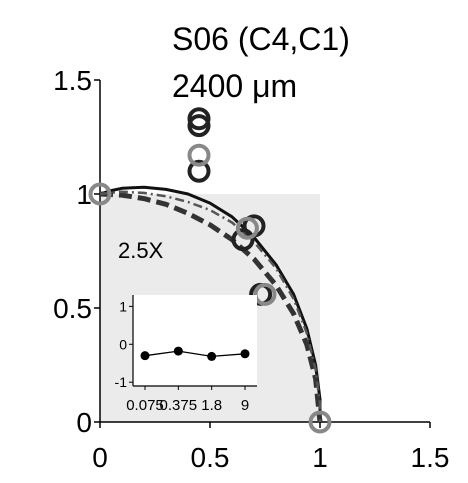  I want to click on y-tick-label: 1.5, so click(72, 80).